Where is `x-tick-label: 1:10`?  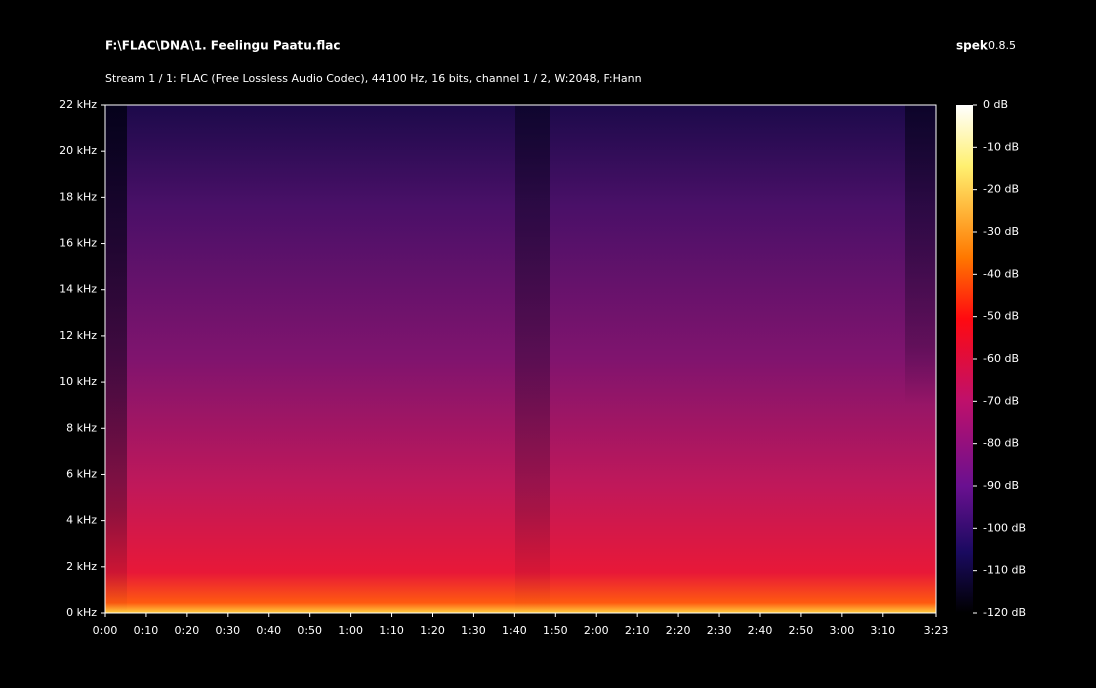
x-tick-label: 1:10 is located at coordinates (391, 630).